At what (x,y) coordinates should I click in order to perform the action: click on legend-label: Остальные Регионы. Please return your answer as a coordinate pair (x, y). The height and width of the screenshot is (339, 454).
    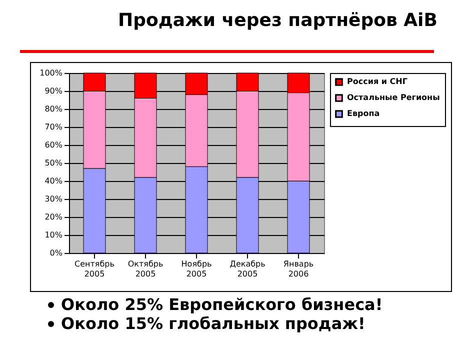
    Looking at the image, I should click on (393, 97).